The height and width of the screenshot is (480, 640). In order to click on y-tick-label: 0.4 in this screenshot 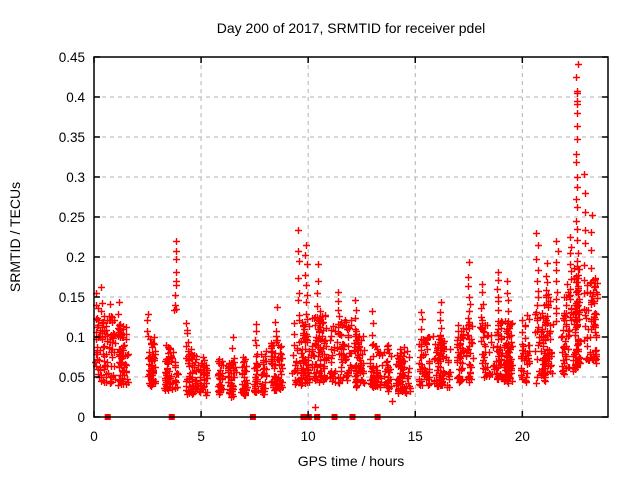, I will do `click(75, 97)`.